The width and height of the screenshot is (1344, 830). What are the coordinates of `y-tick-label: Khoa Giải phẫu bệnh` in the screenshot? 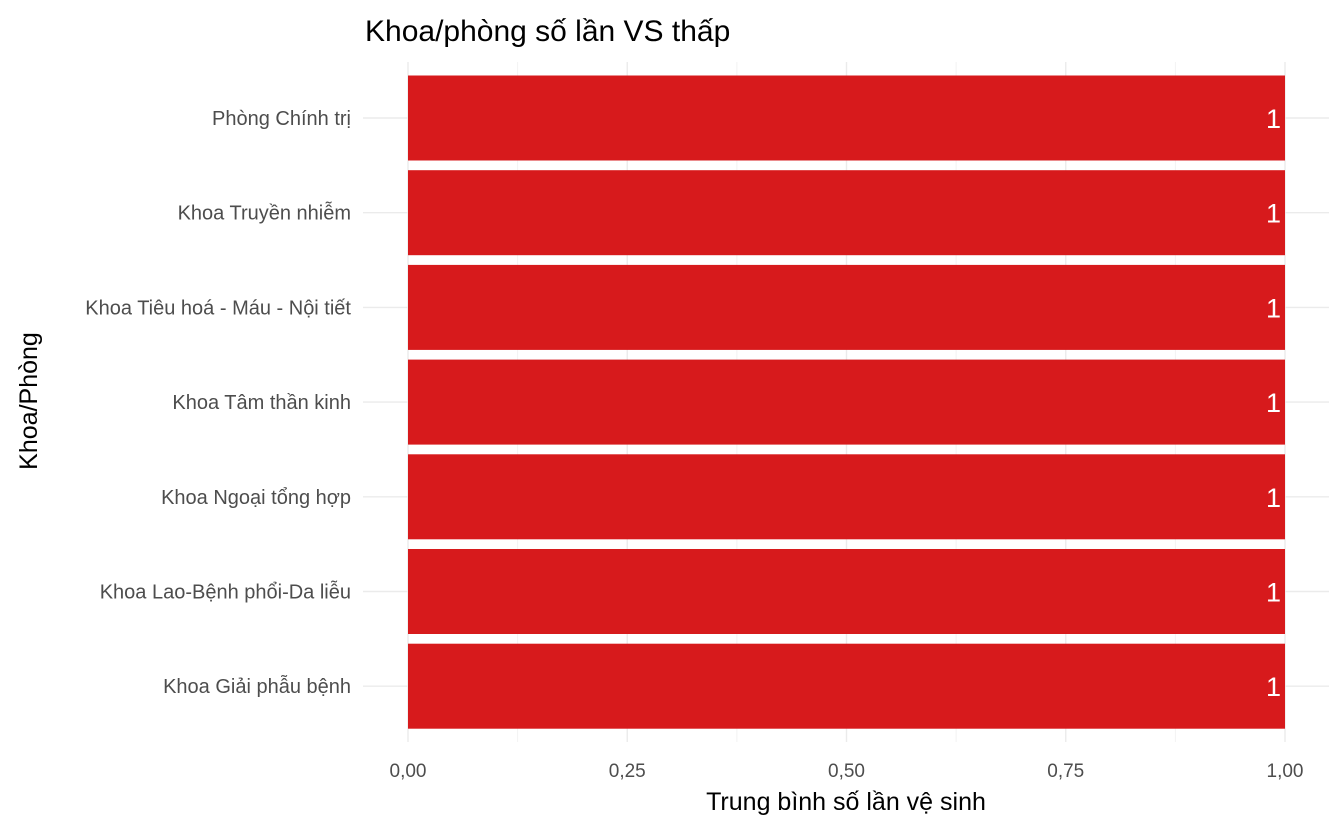 It's located at (257, 686).